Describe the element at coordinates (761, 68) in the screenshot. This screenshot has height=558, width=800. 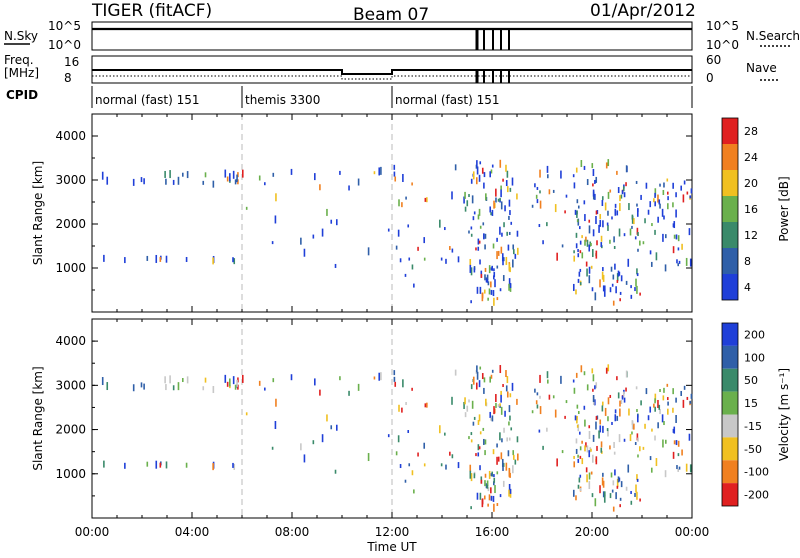
I see `nave-label: Nave` at that location.